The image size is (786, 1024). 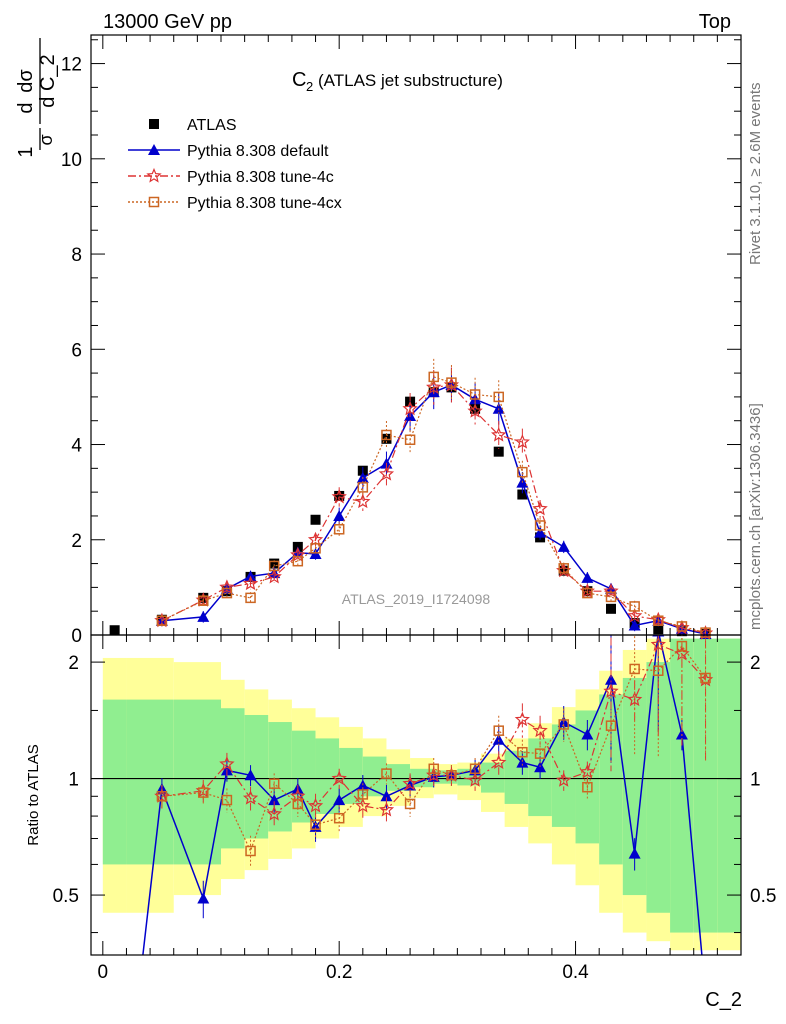 I want to click on y-tick-label: 4, so click(x=76, y=446).